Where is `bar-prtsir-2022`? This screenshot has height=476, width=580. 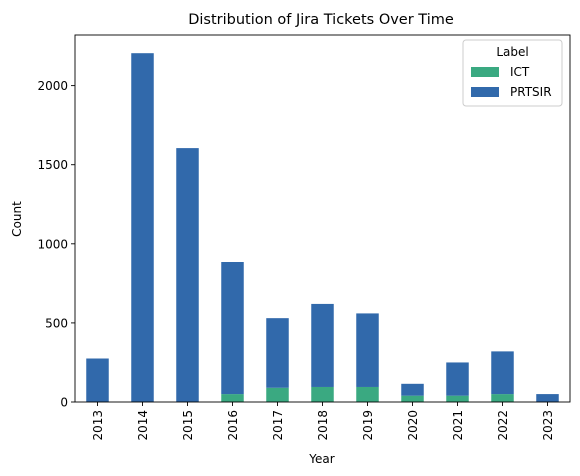 bar-prtsir-2022 is located at coordinates (502, 373).